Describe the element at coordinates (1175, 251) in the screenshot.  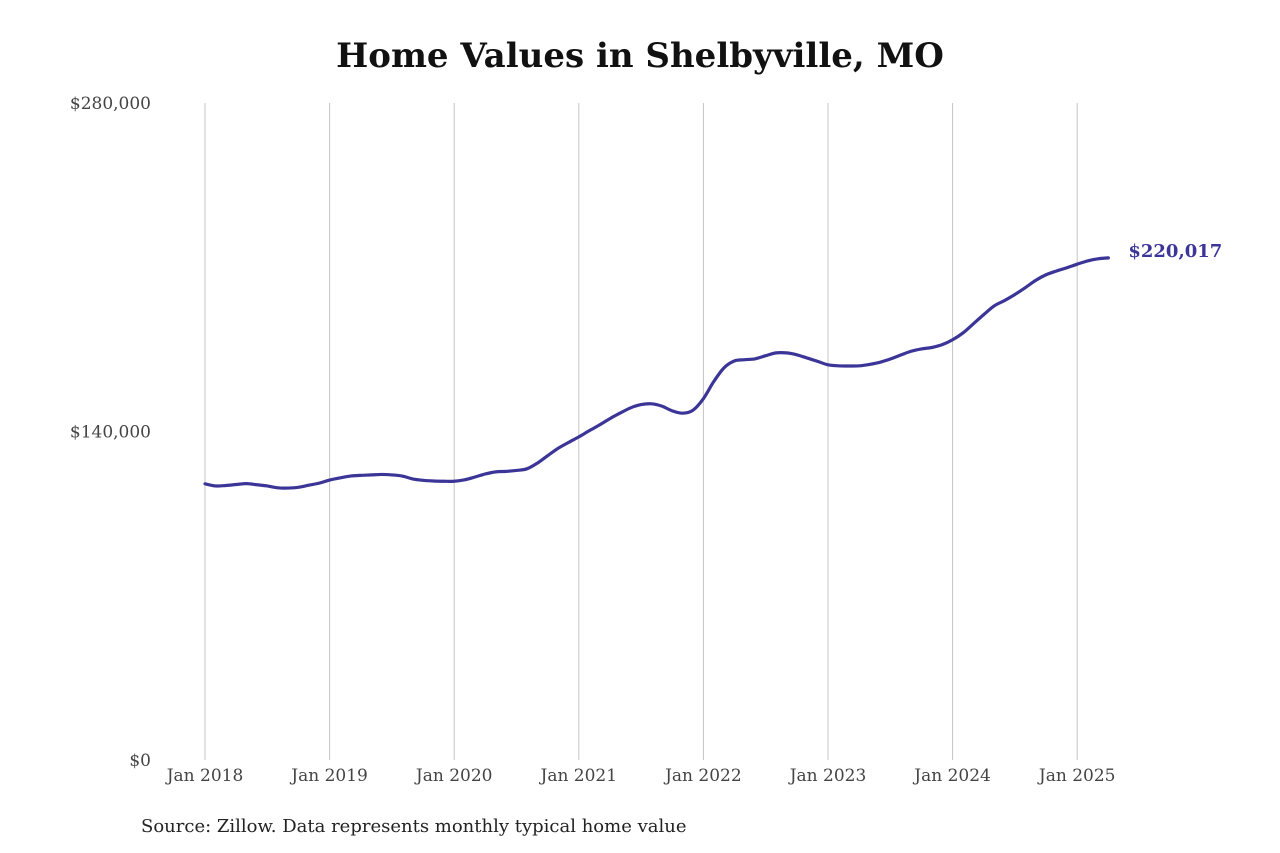
I see `end-value-label: $220,017` at that location.